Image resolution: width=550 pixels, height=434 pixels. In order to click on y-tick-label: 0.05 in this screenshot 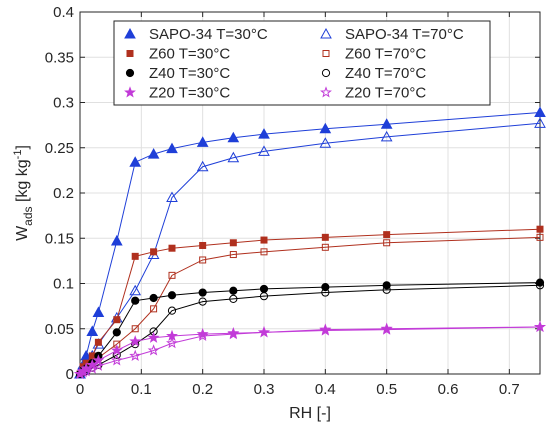, I will do `click(59, 329)`.